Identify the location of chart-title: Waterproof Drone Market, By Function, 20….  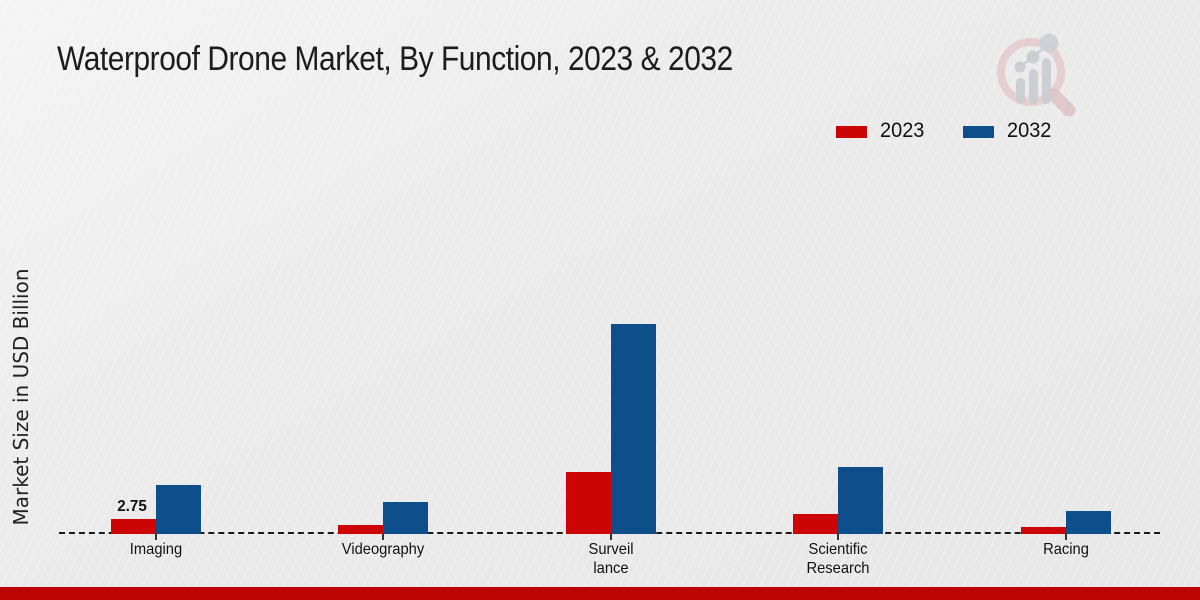
(395, 59).